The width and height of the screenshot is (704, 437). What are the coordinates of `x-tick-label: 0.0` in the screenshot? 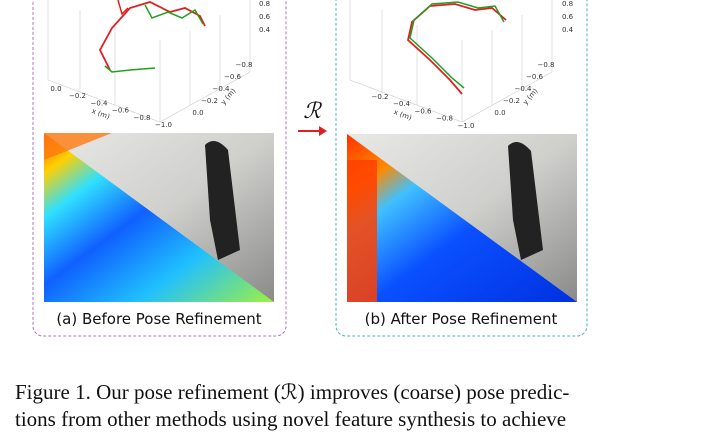 It's located at (55, 89).